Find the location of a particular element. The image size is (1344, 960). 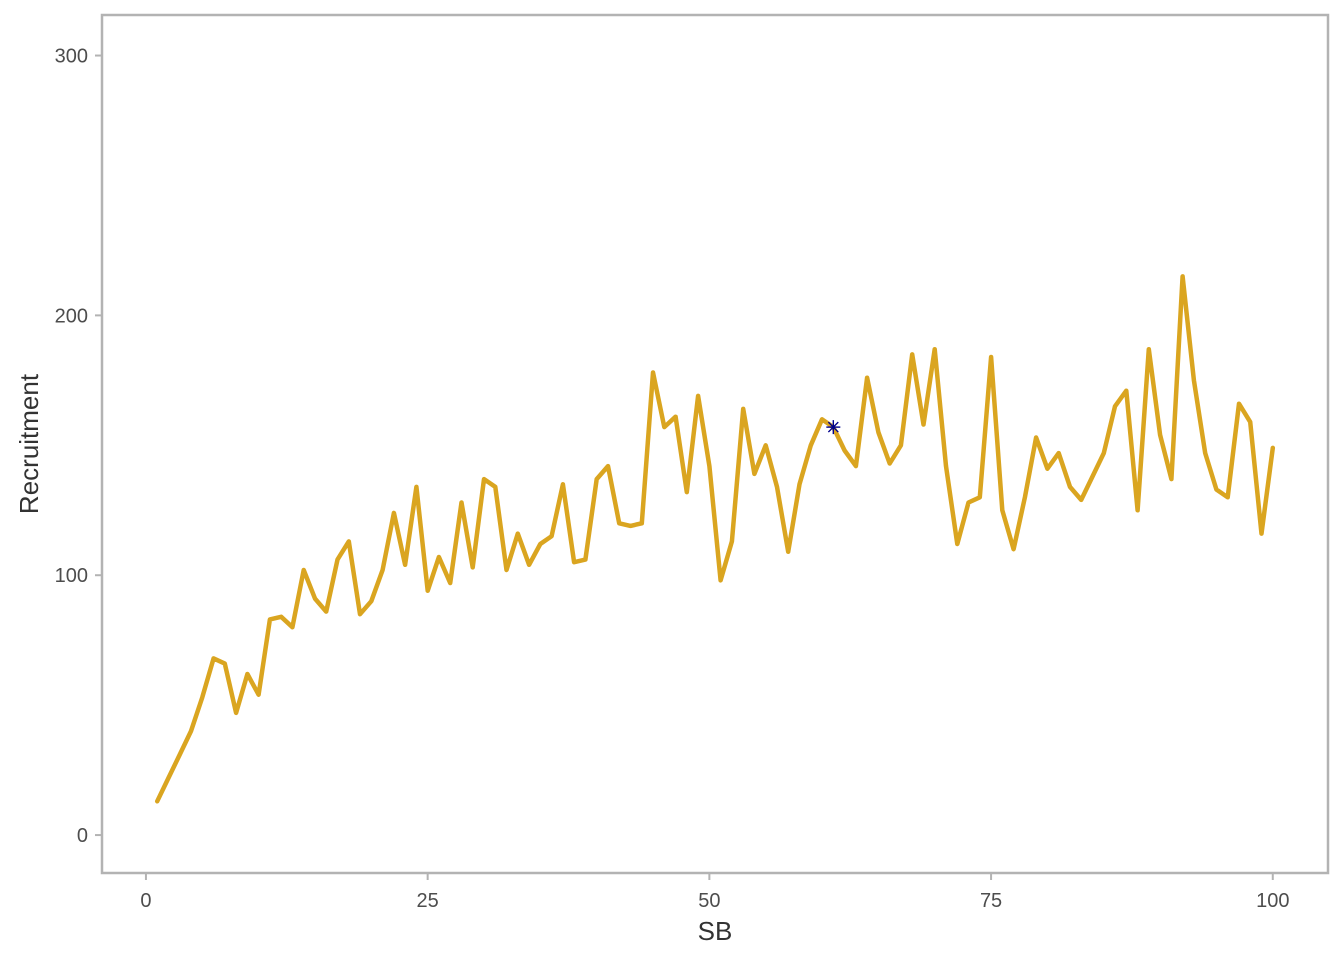

y-tick-label: 200 is located at coordinates (71, 316).